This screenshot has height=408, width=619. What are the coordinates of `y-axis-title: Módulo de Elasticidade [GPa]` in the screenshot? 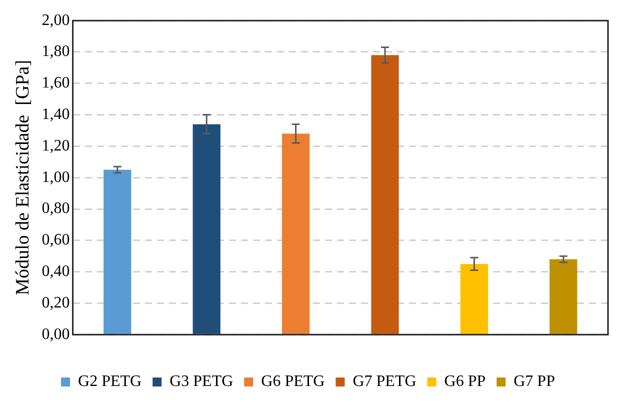 It's located at (23, 178).